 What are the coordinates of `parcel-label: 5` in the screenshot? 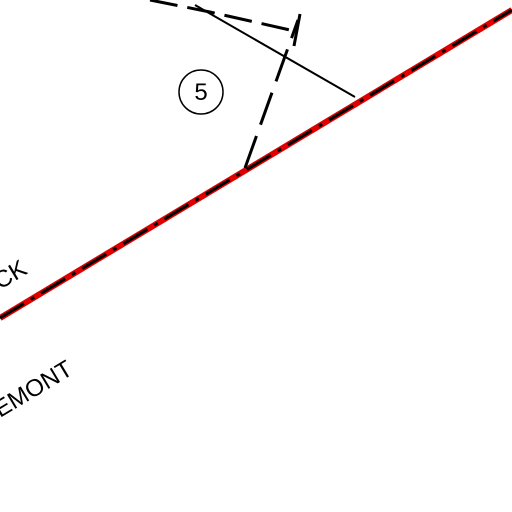 It's located at (200, 92).